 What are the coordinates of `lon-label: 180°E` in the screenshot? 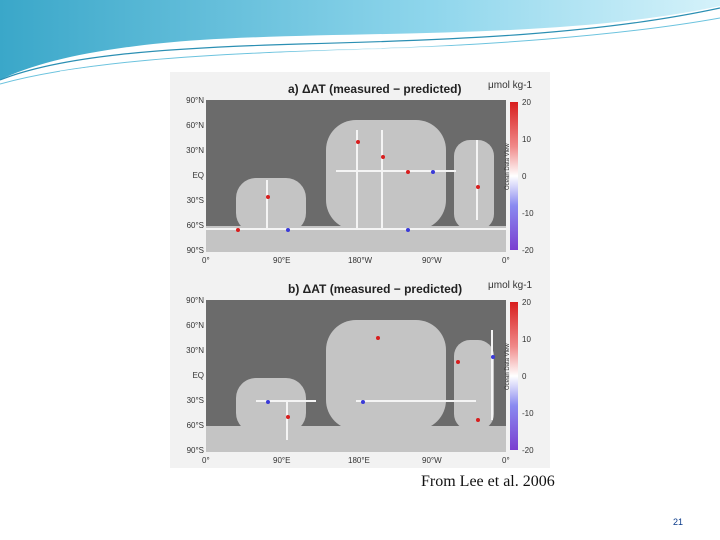 It's located at (359, 460).